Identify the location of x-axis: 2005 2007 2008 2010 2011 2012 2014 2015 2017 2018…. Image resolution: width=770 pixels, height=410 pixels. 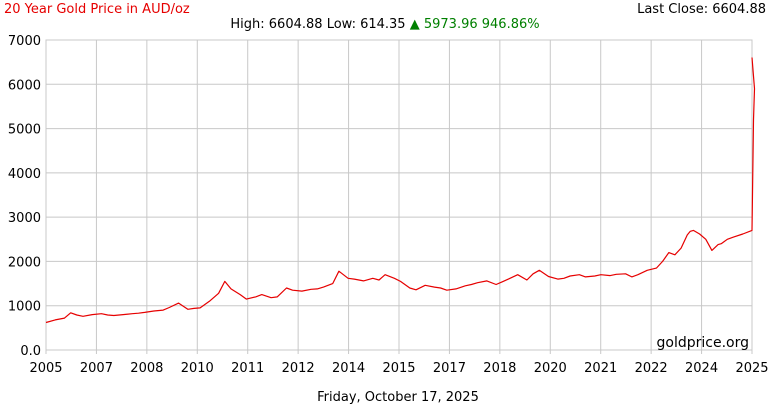
(398, 368).